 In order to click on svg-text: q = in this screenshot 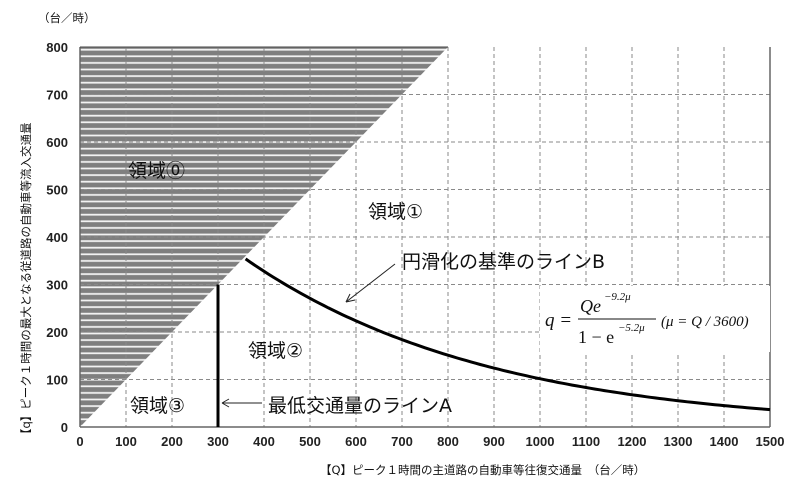, I will do `click(558, 320)`.